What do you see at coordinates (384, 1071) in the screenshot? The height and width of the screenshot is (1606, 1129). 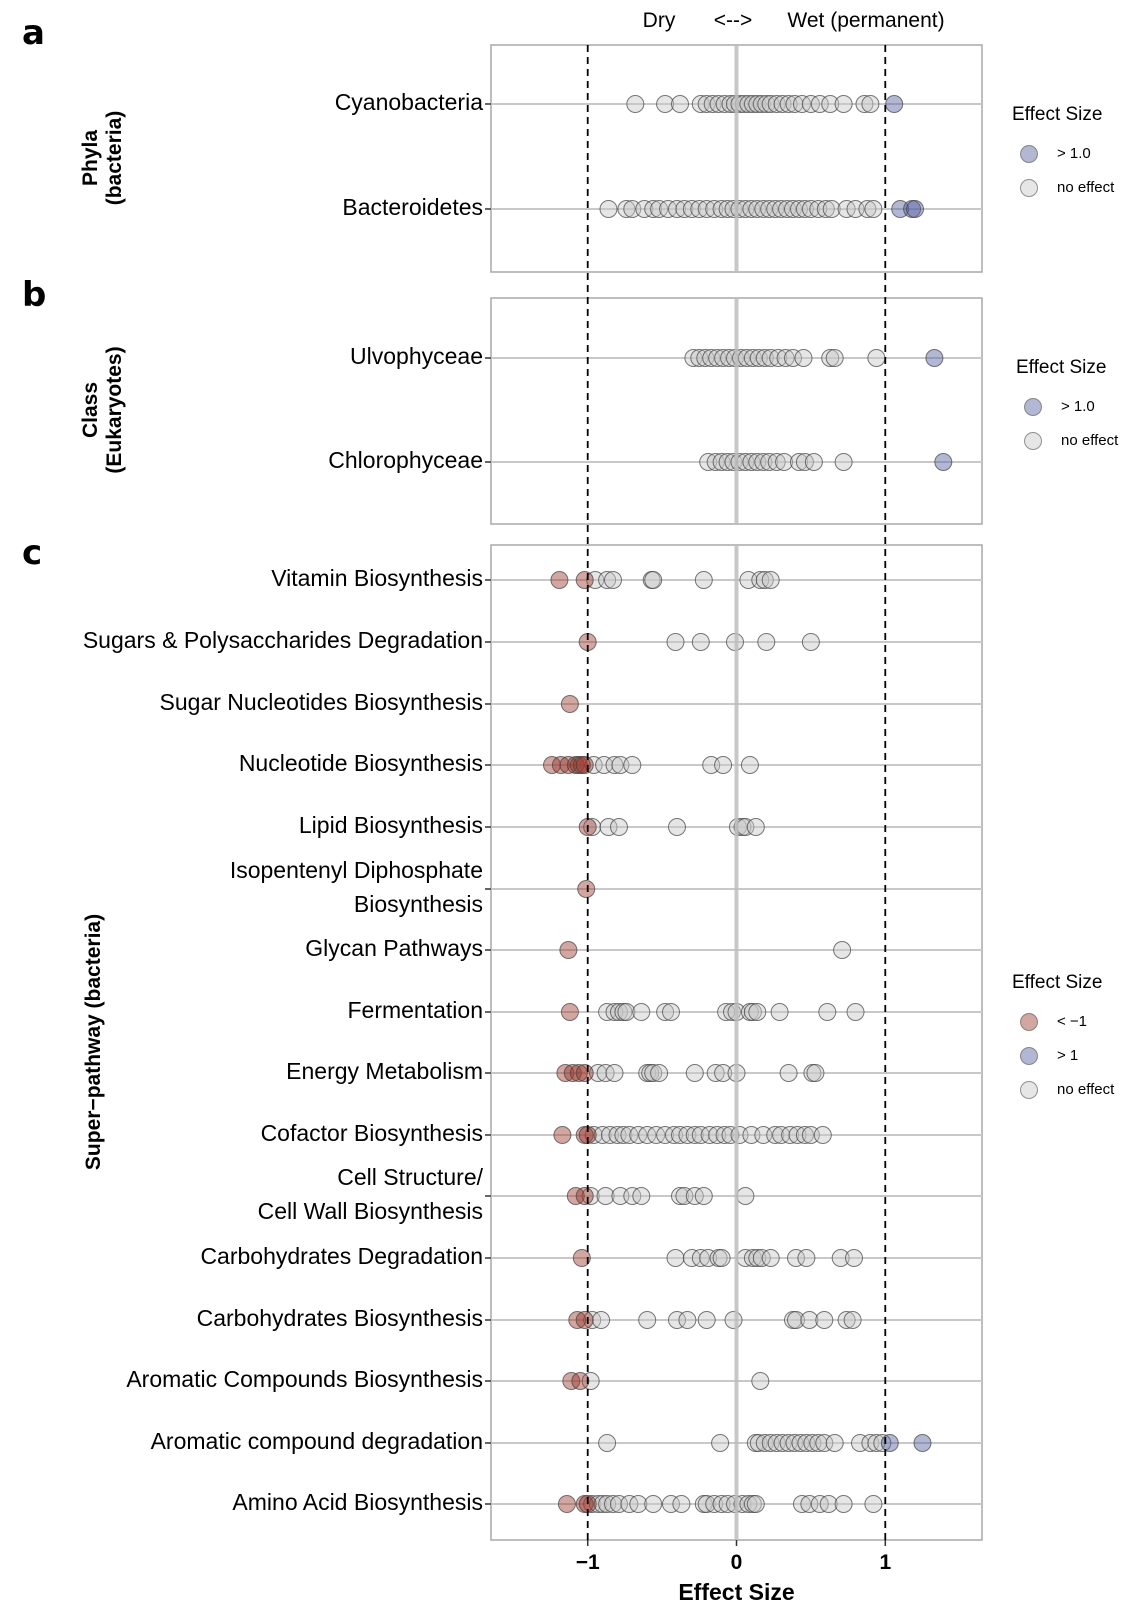 I see `row-label: Energy Metabolism` at bounding box center [384, 1071].